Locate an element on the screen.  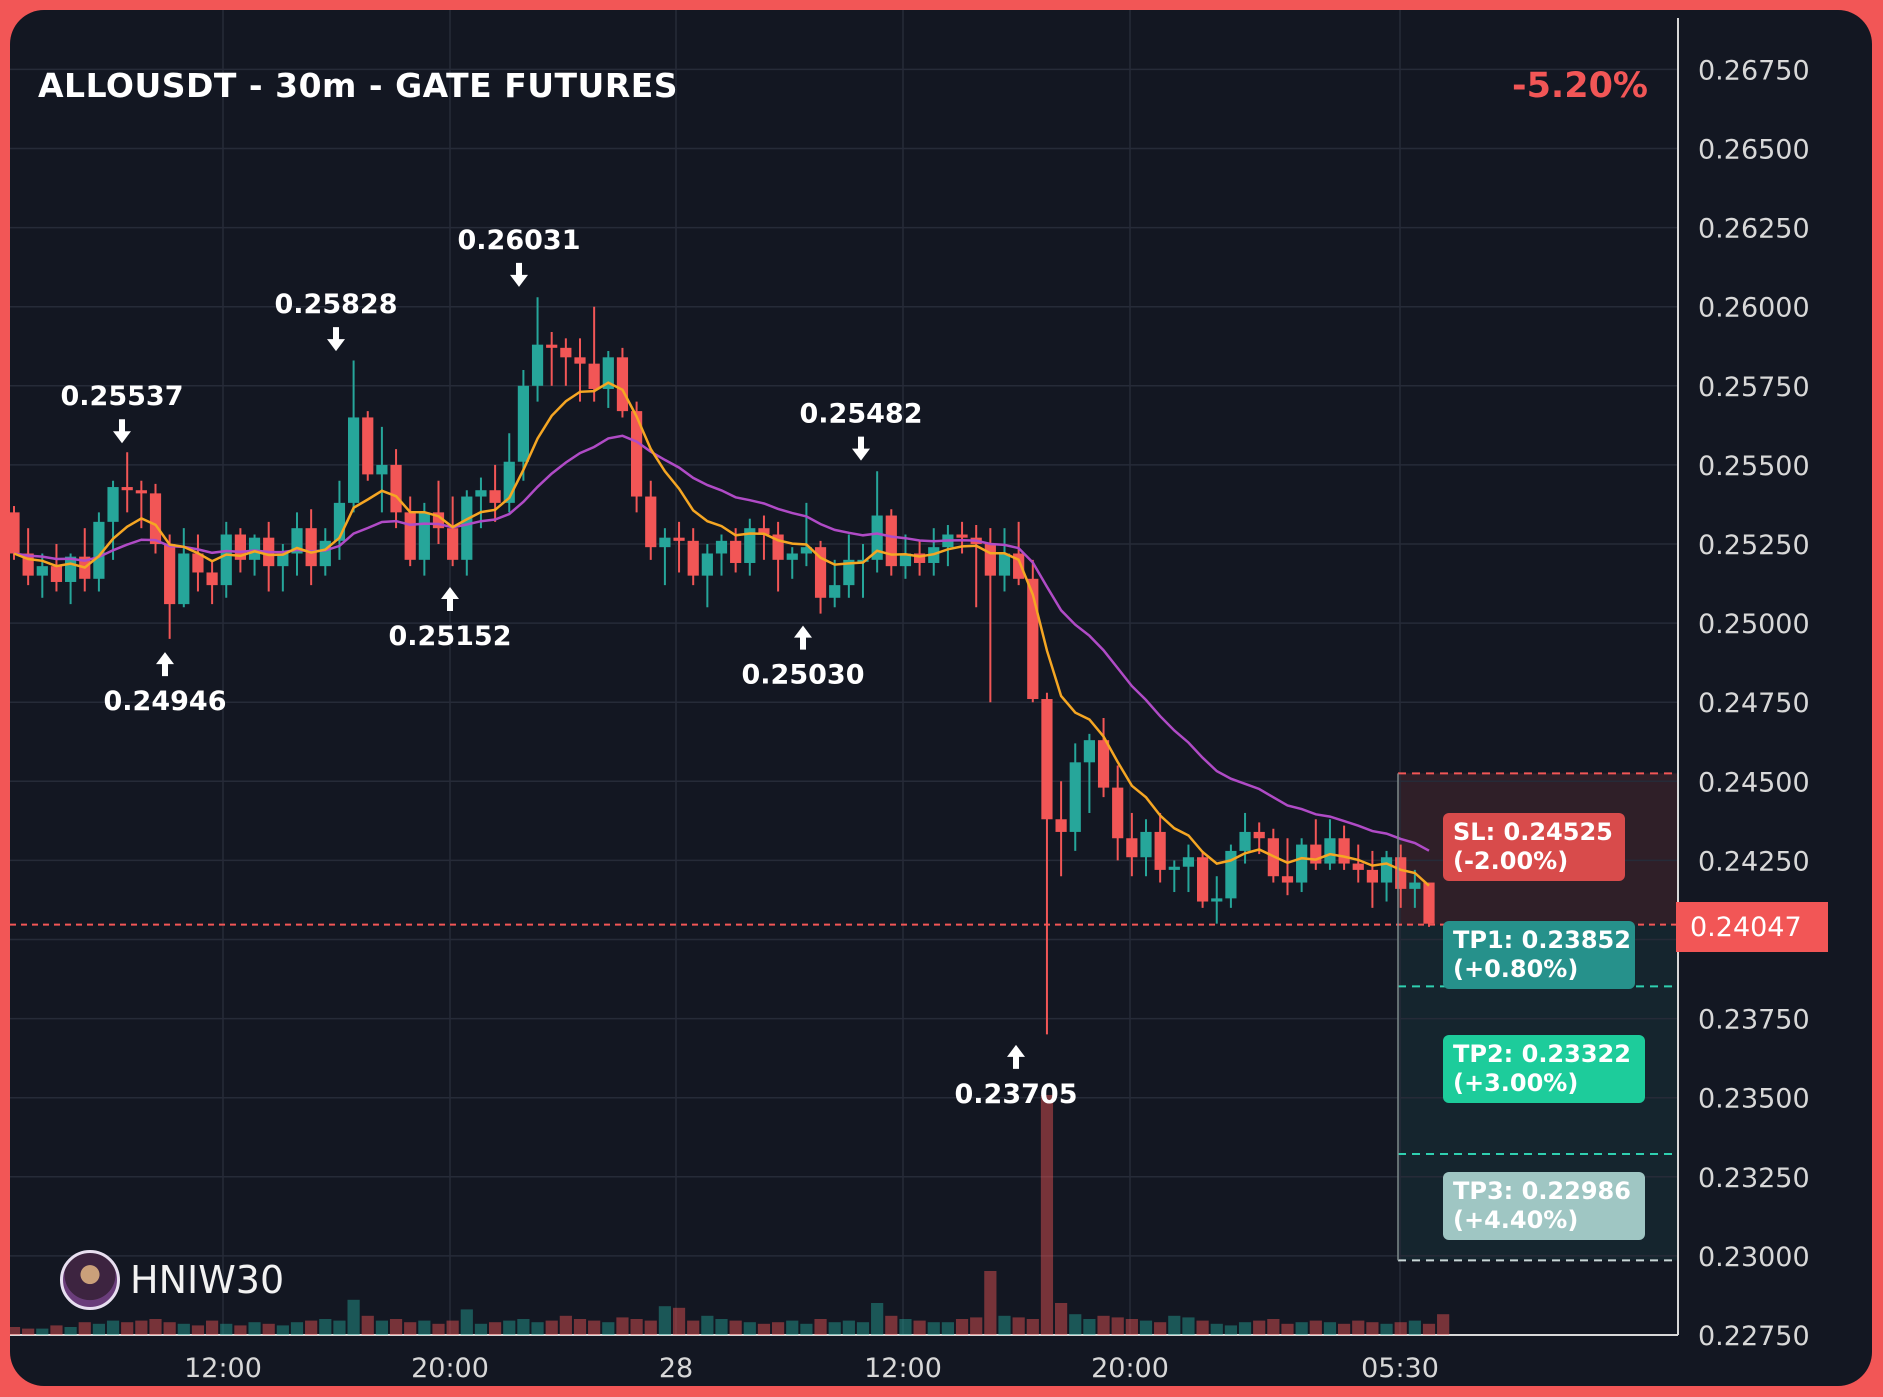
y-tick-label: 0.24500 is located at coordinates (1754, 782).